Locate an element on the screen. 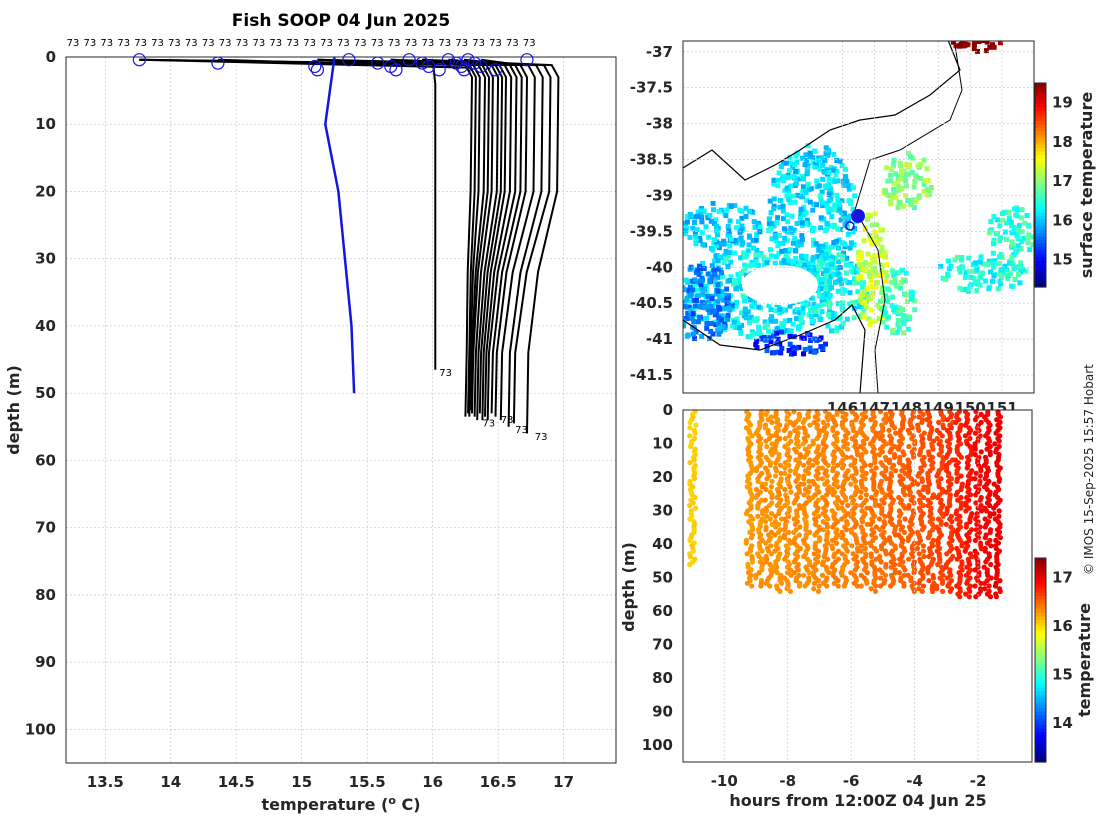 The image size is (1100, 820). x-tick-label: -4 is located at coordinates (914, 781).